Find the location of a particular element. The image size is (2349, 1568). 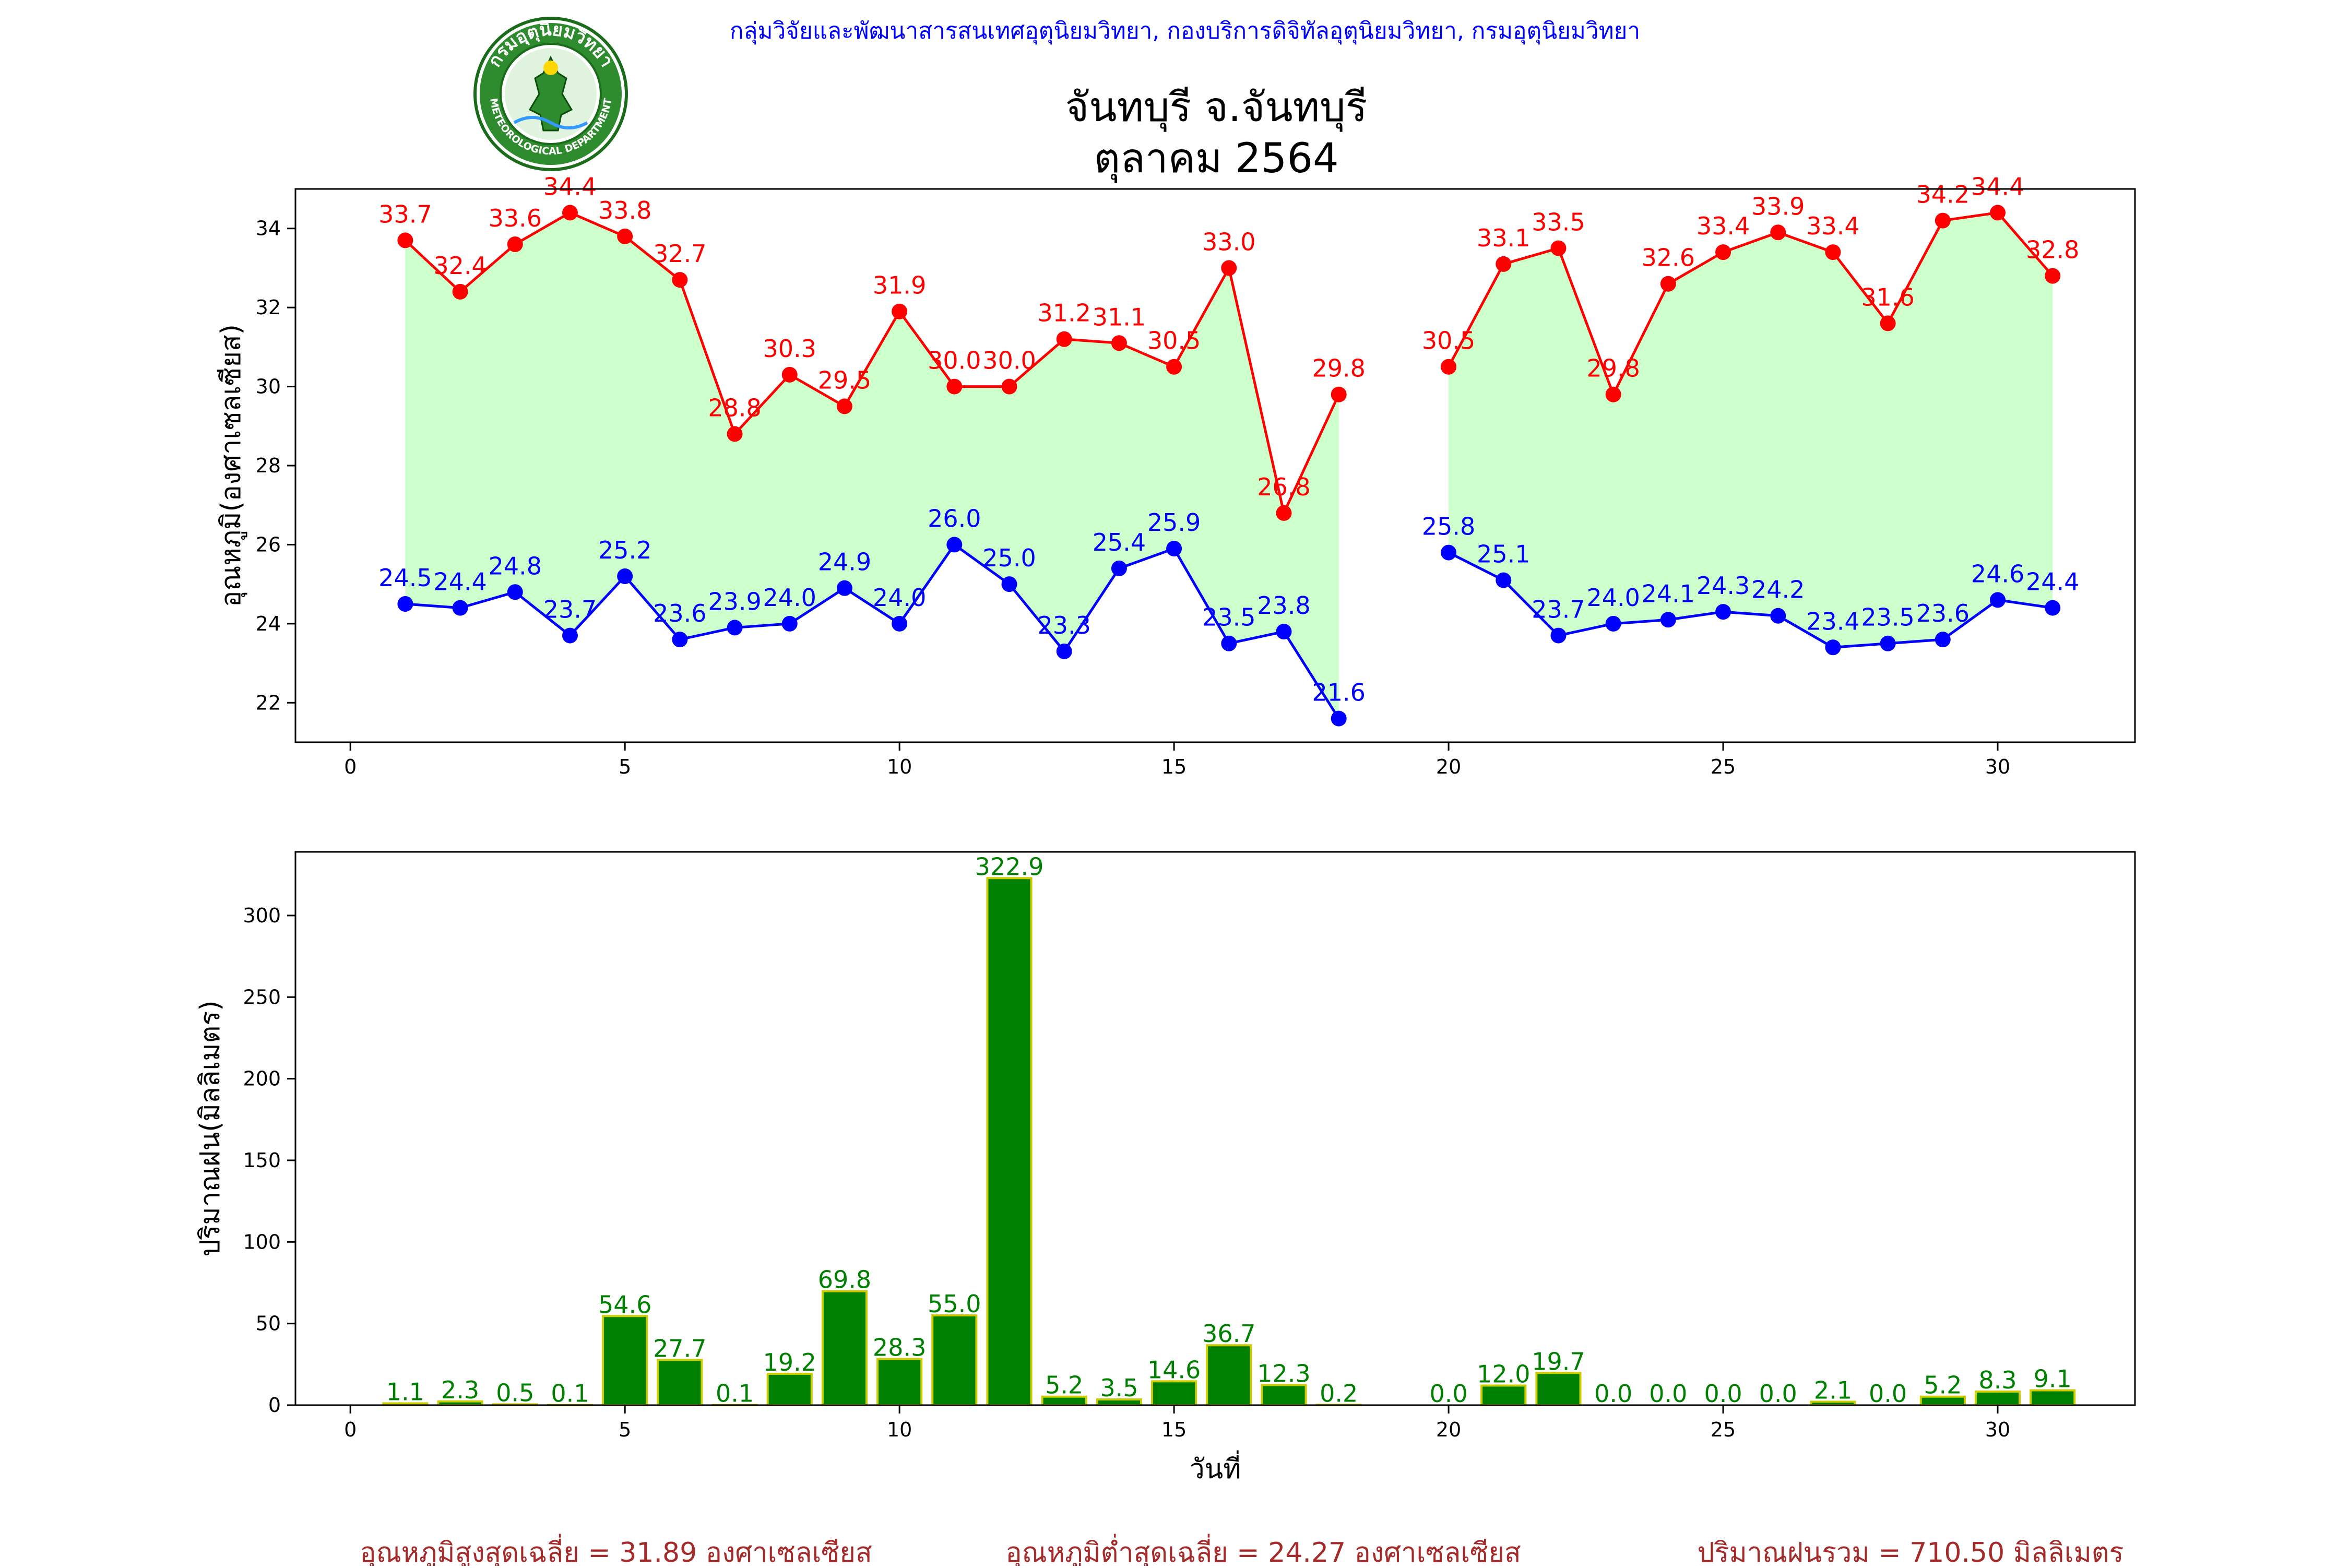

max-temperature-label: 34.4 is located at coordinates (570, 186).